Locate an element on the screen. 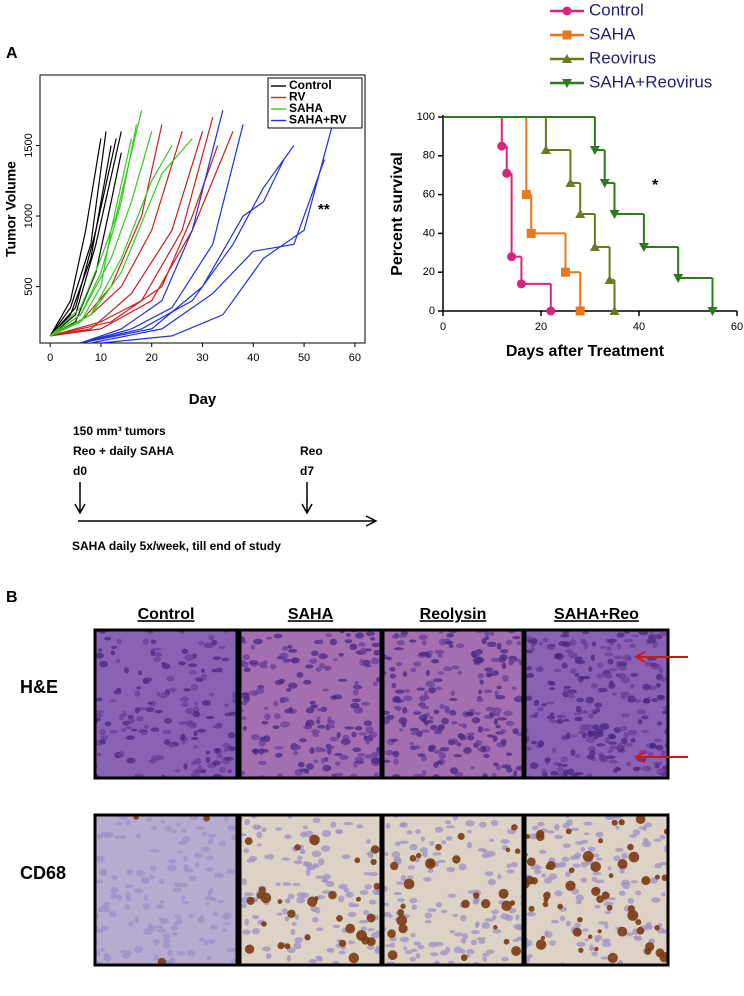 This screenshot has width=744, height=996. x-tick-label: 40 is located at coordinates (639, 327).